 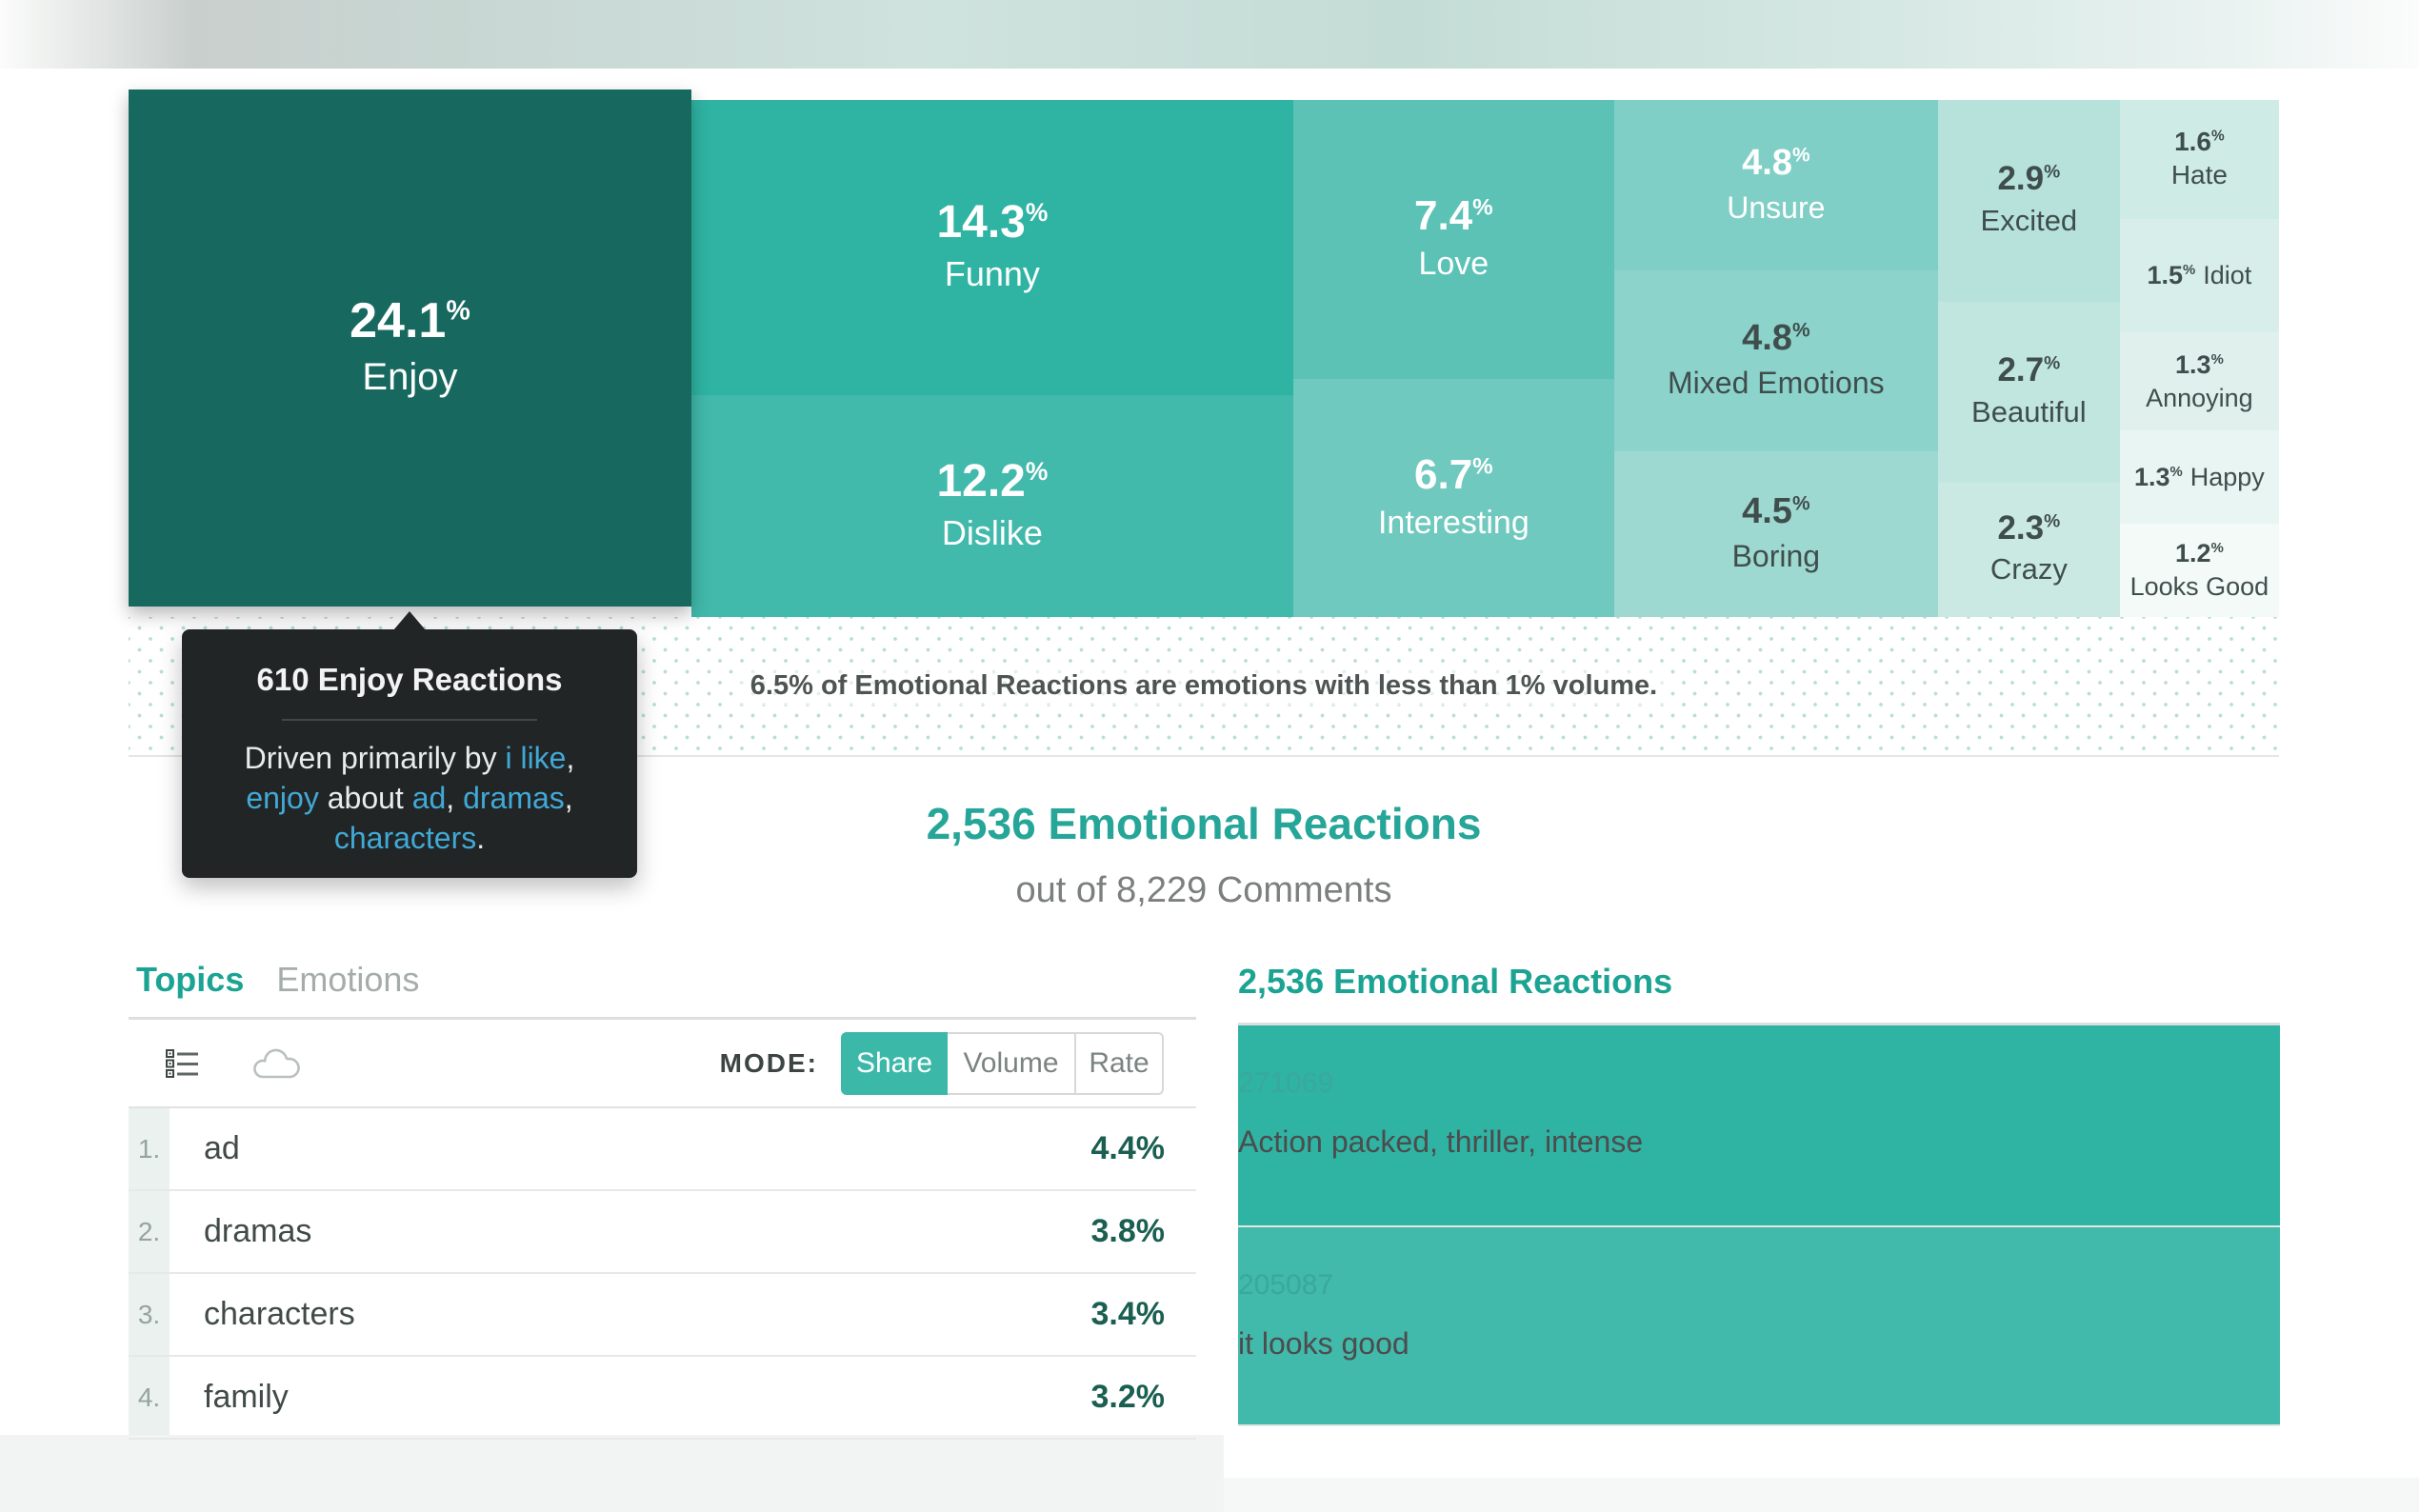 What do you see at coordinates (2199, 275) in the screenshot?
I see `treemap-cell-idiot: 1.5% Idiot` at bounding box center [2199, 275].